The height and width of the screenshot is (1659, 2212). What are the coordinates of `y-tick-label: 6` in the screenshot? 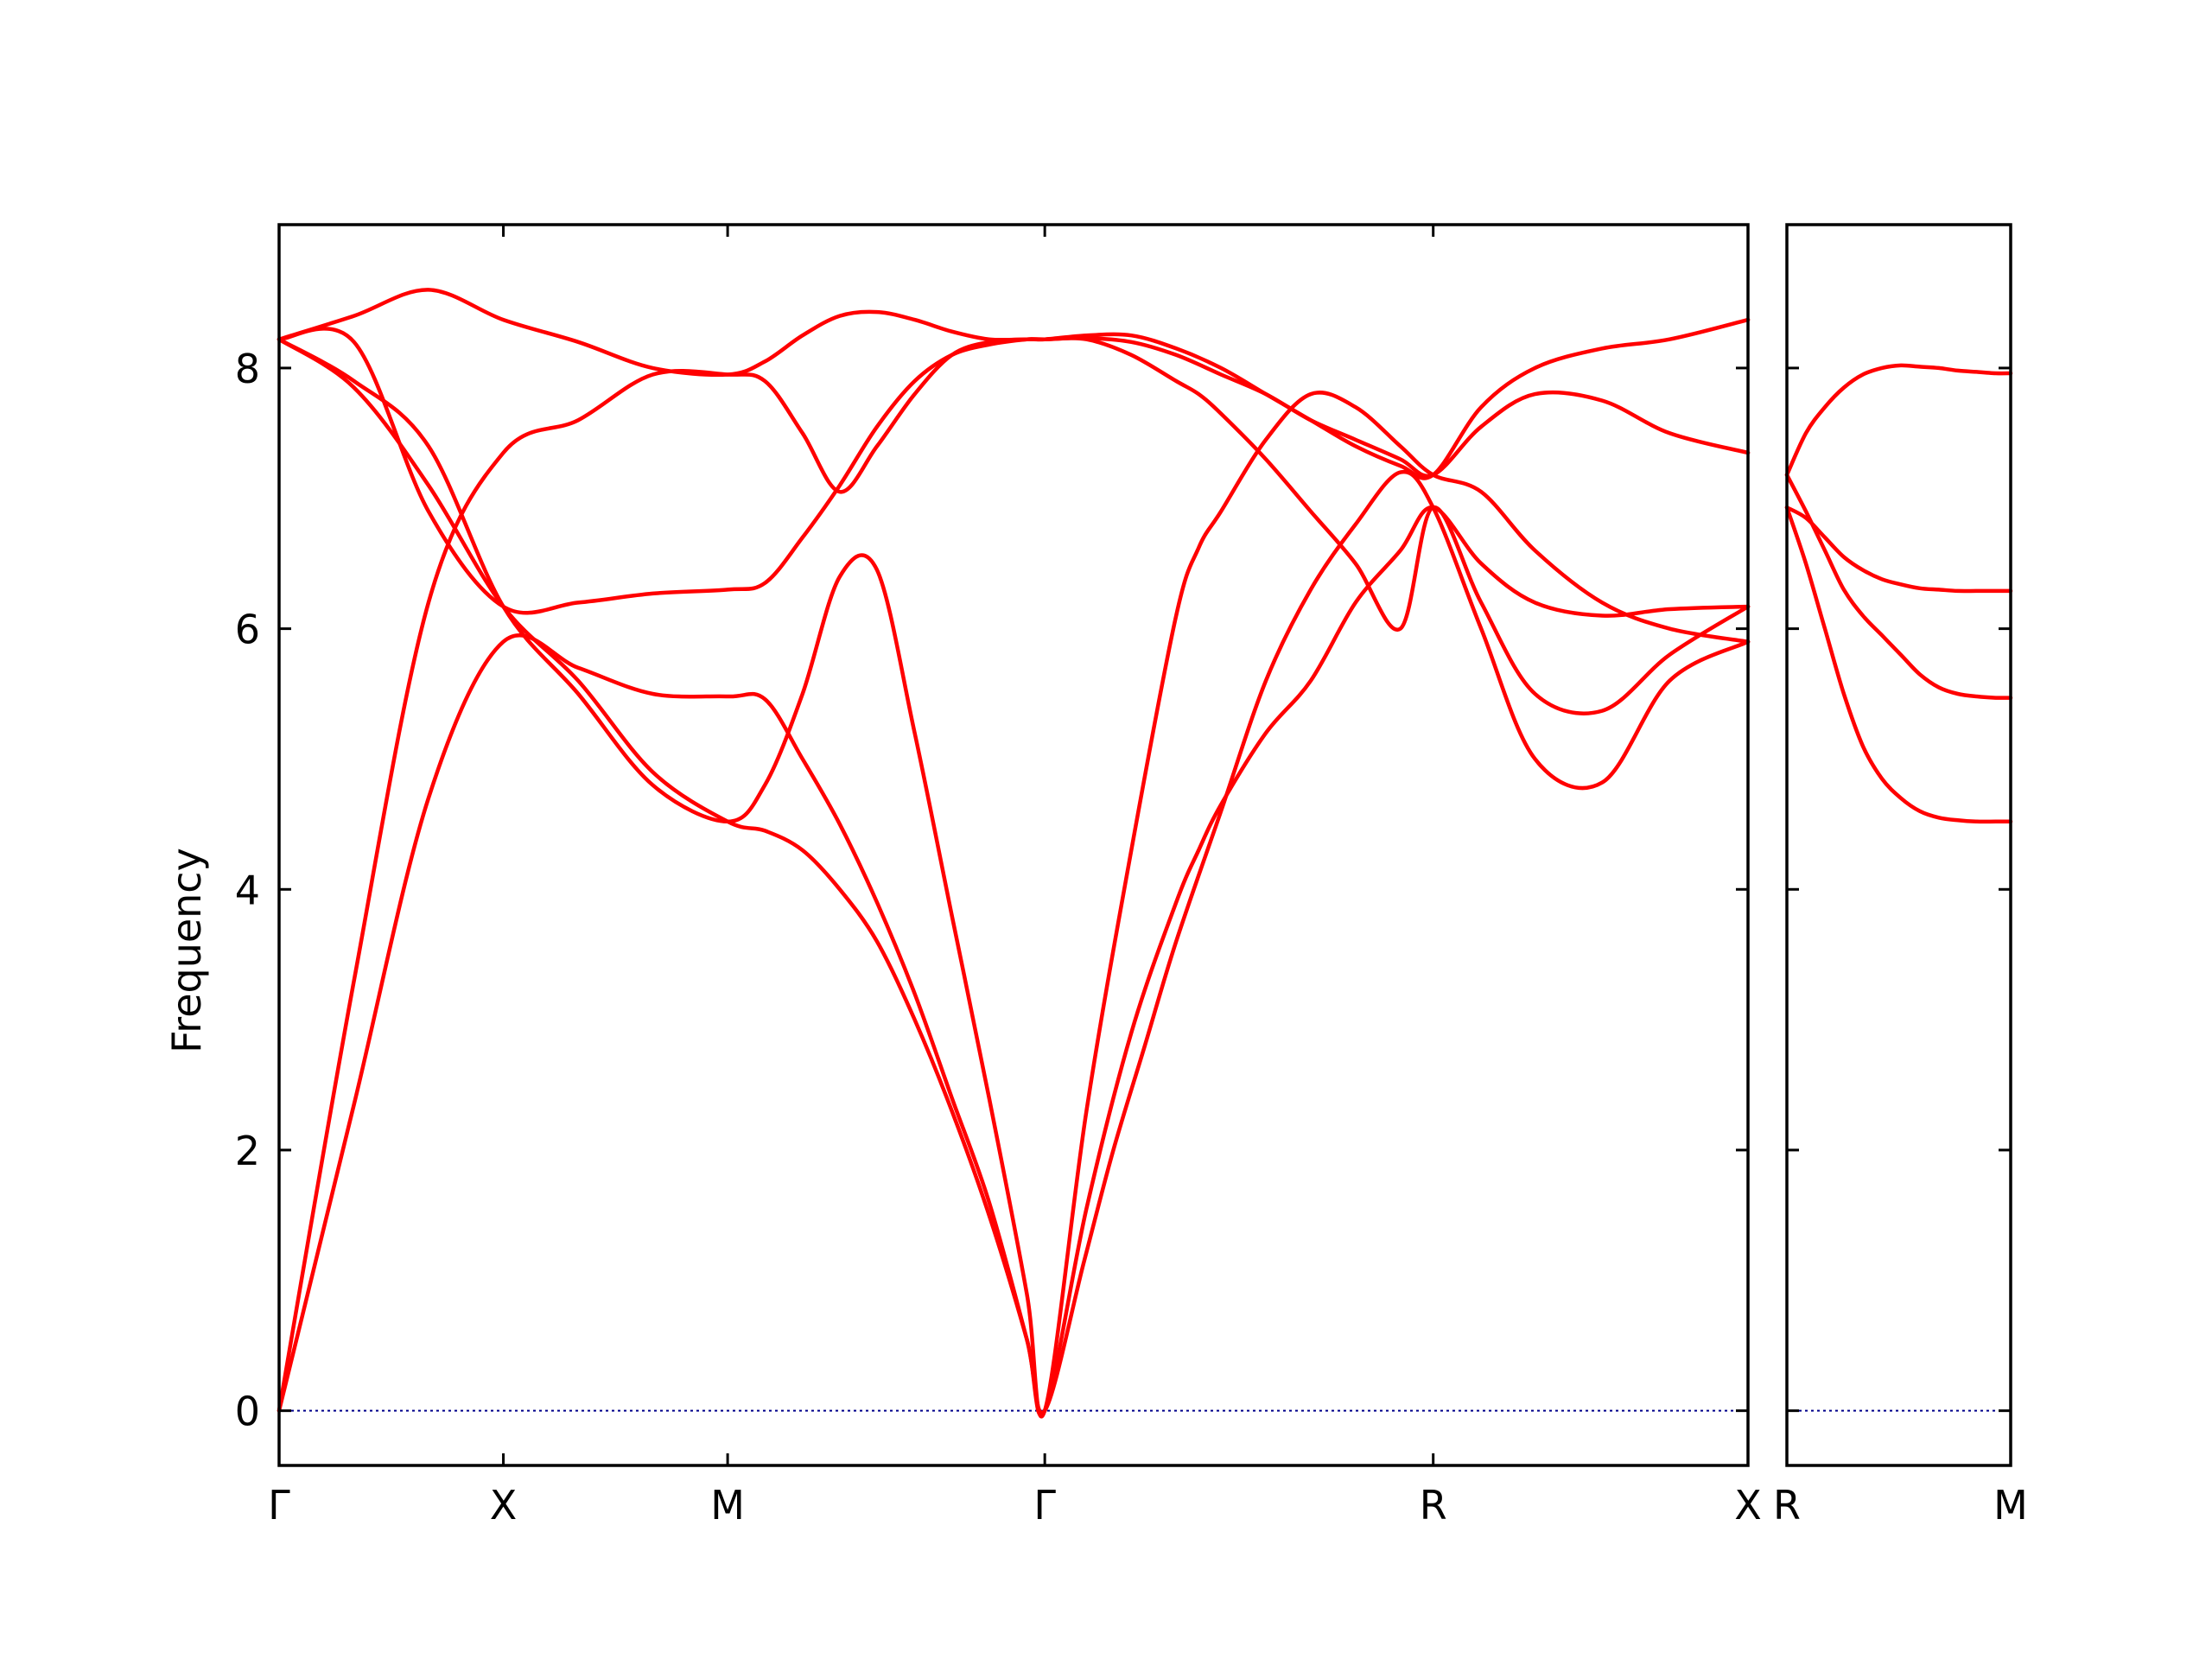 It's located at (247, 630).